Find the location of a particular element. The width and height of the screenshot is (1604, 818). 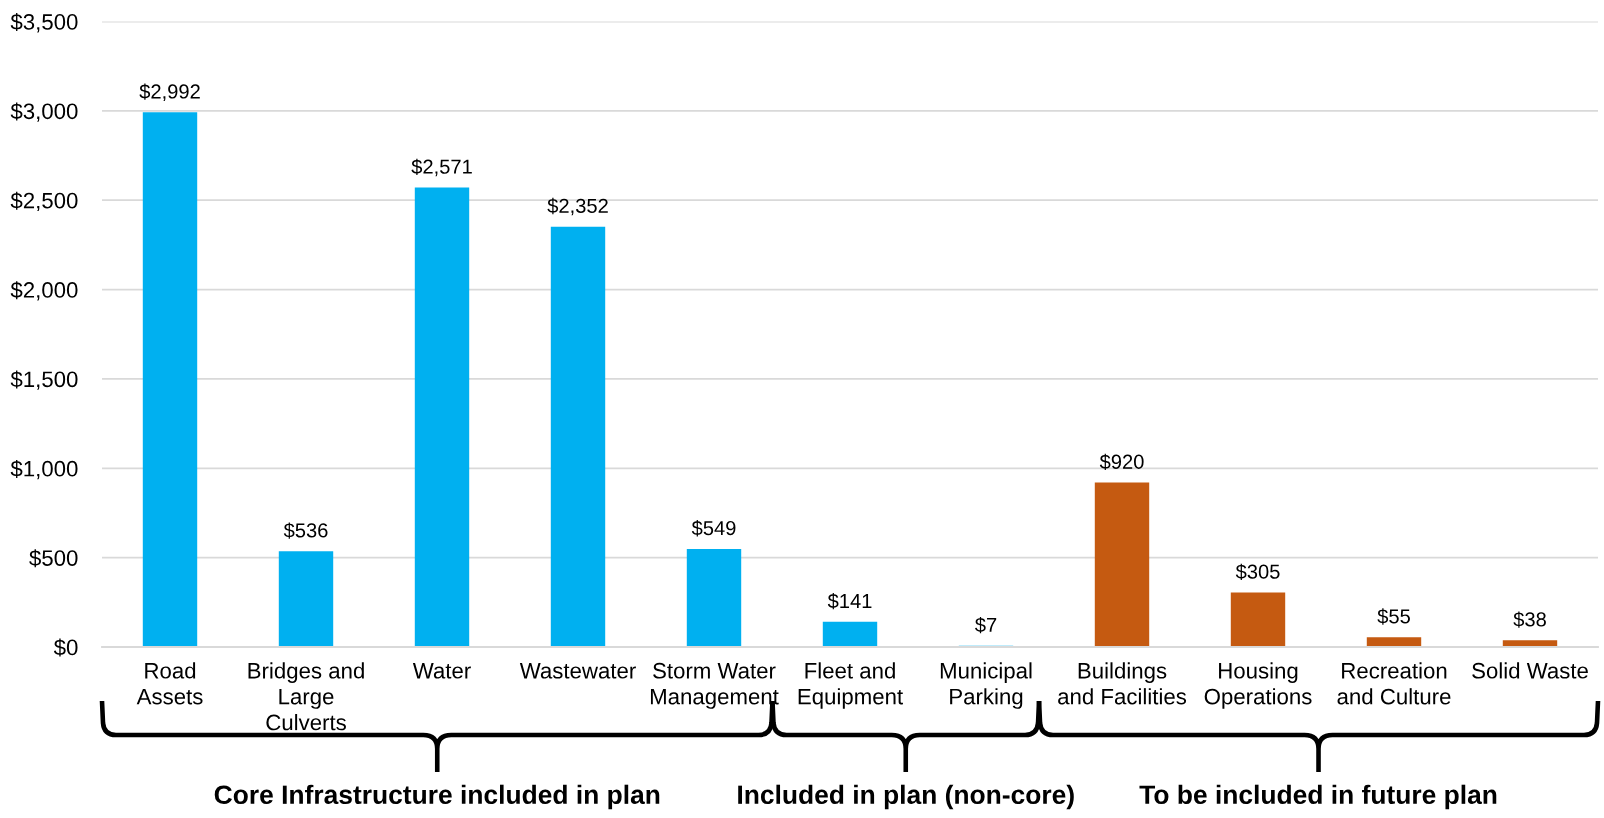

x-tick-label: Recreation and Culture is located at coordinates (1394, 683).